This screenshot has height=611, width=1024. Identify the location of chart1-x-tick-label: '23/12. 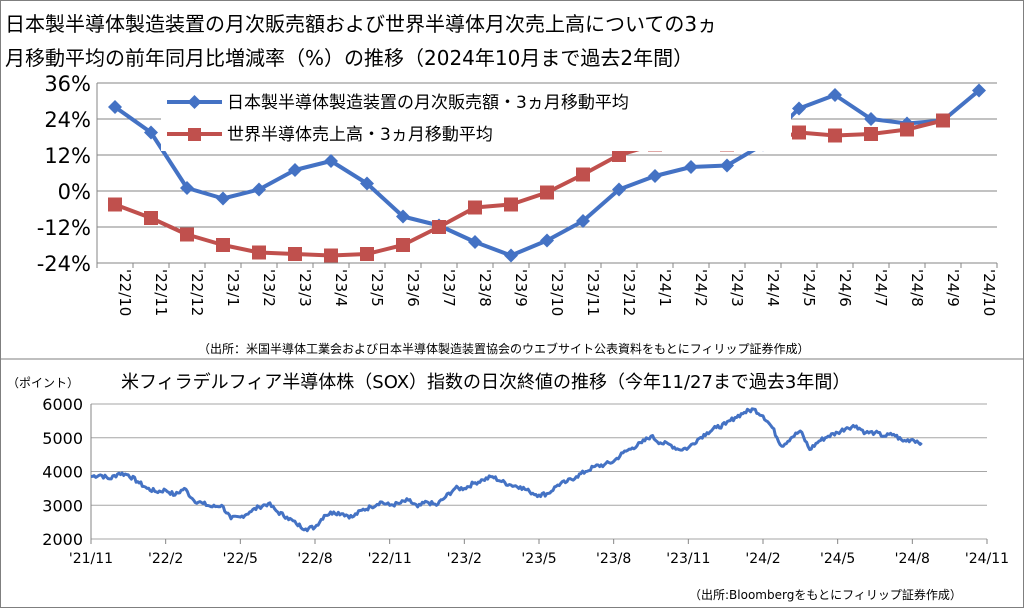
(629, 292).